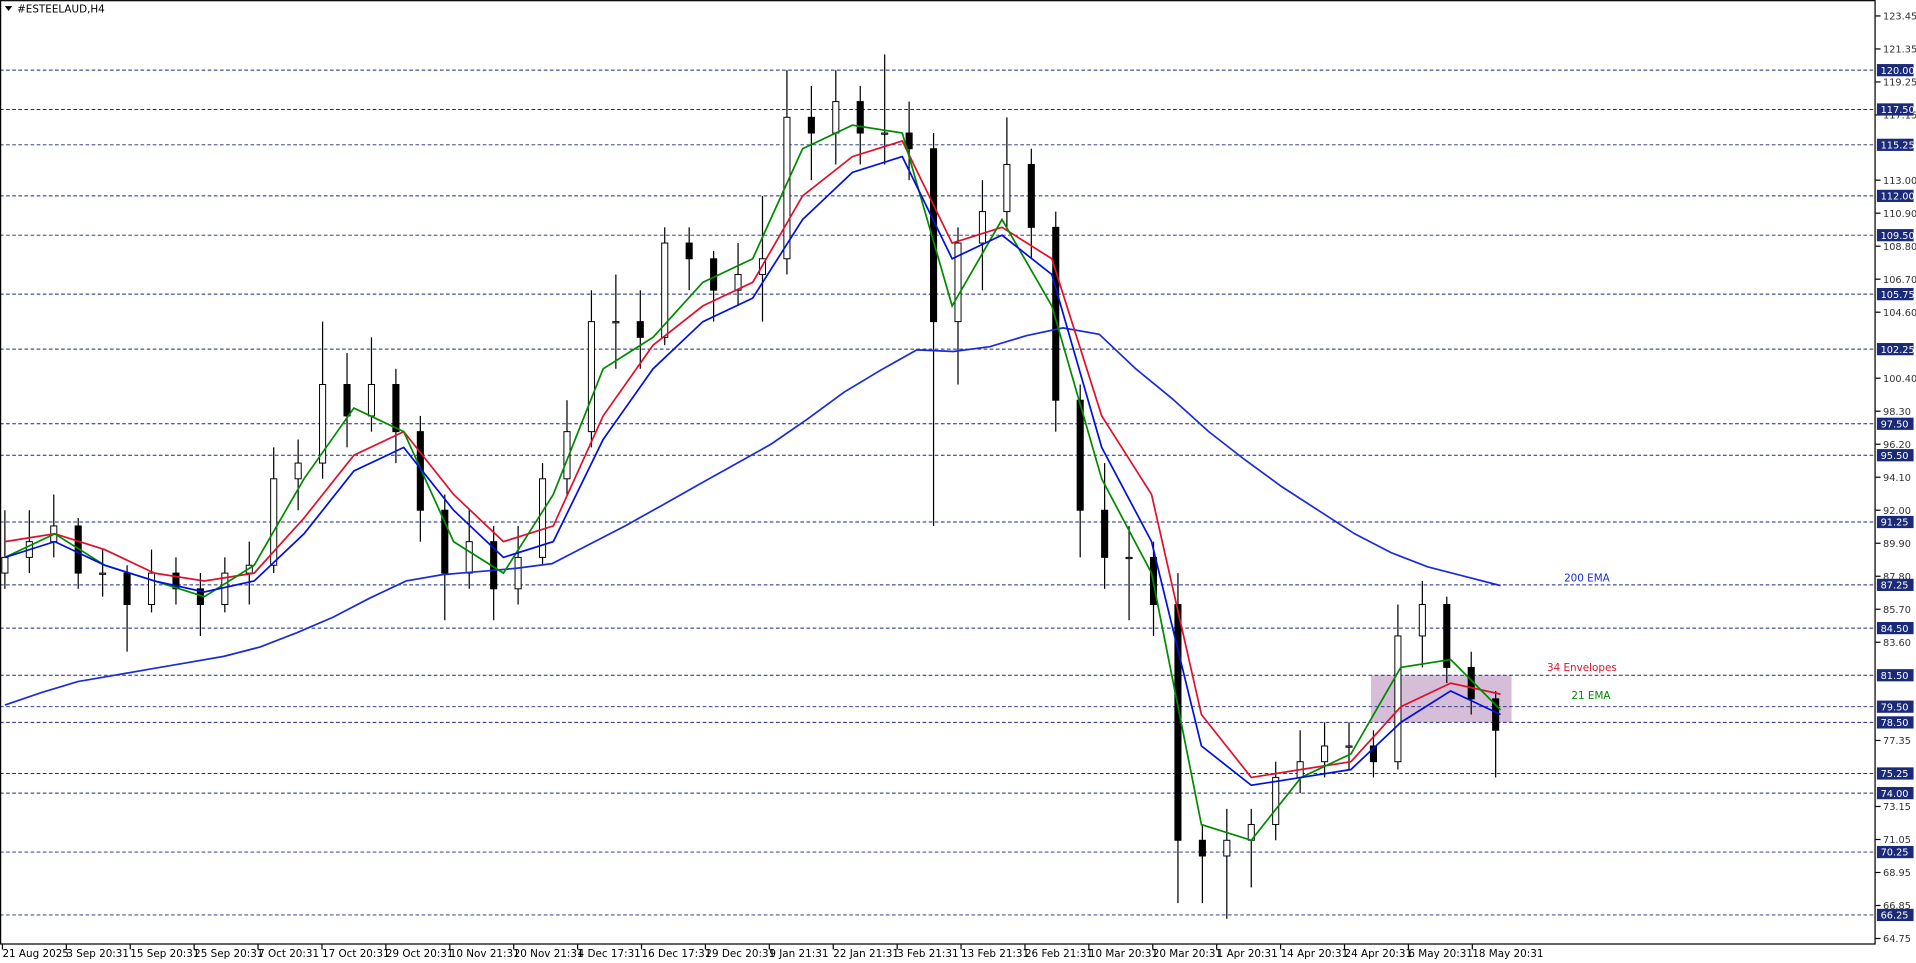 The image size is (1916, 963). What do you see at coordinates (1899, 50) in the screenshot?
I see `y-tick-label: 121.35` at bounding box center [1899, 50].